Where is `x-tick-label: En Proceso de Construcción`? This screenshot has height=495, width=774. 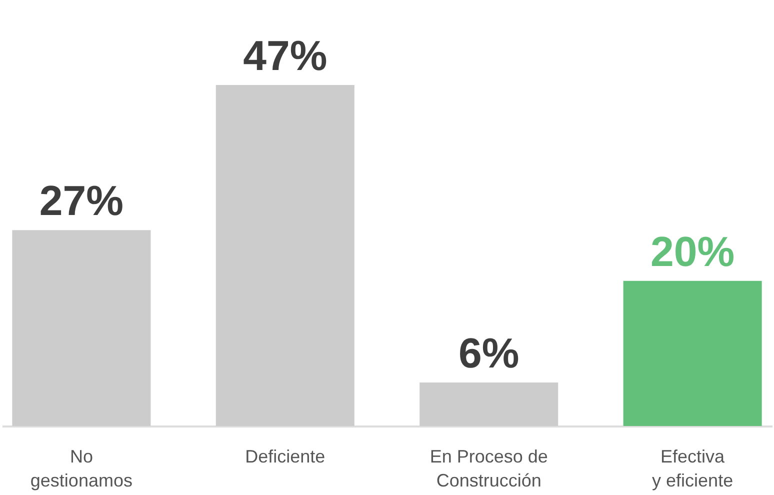 x-tick-label: En Proceso de Construcción is located at coordinates (489, 468).